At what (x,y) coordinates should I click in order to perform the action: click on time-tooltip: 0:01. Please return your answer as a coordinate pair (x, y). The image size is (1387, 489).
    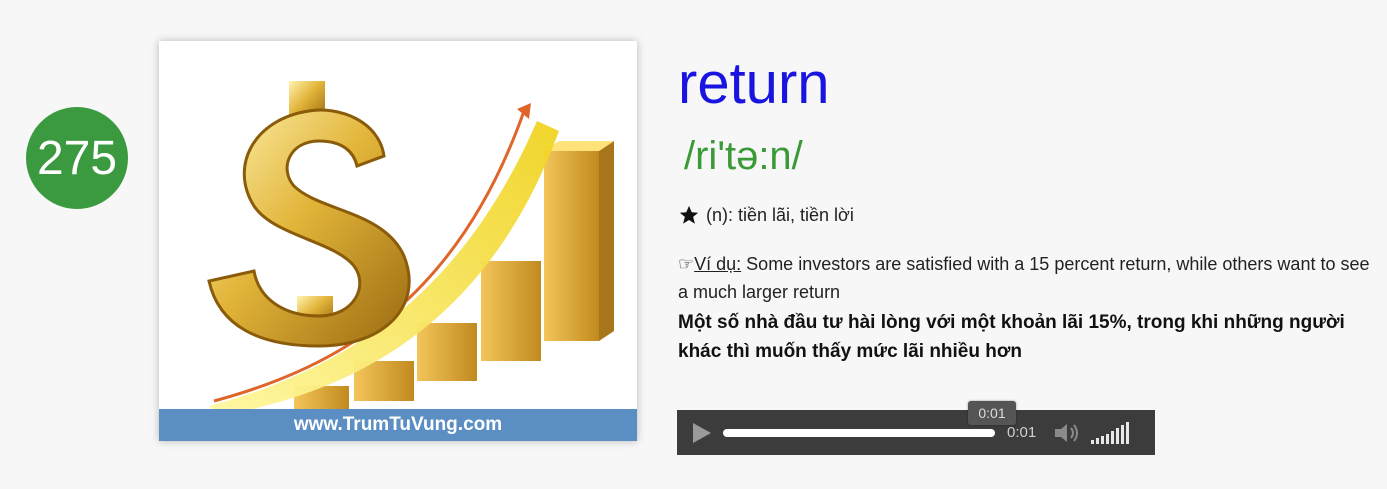
    Looking at the image, I should click on (992, 413).